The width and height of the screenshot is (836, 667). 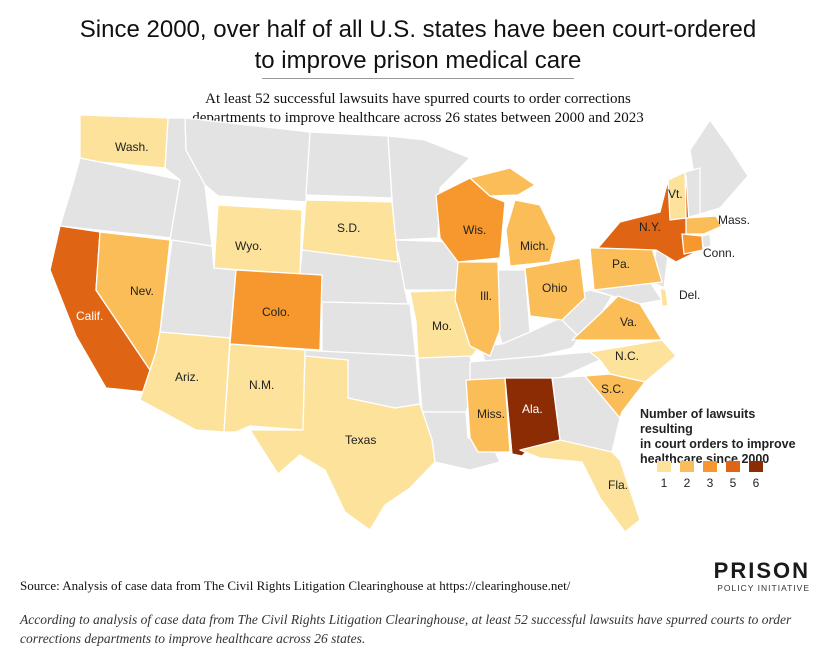 What do you see at coordinates (132, 147) in the screenshot?
I see `label-wash: Wash.` at bounding box center [132, 147].